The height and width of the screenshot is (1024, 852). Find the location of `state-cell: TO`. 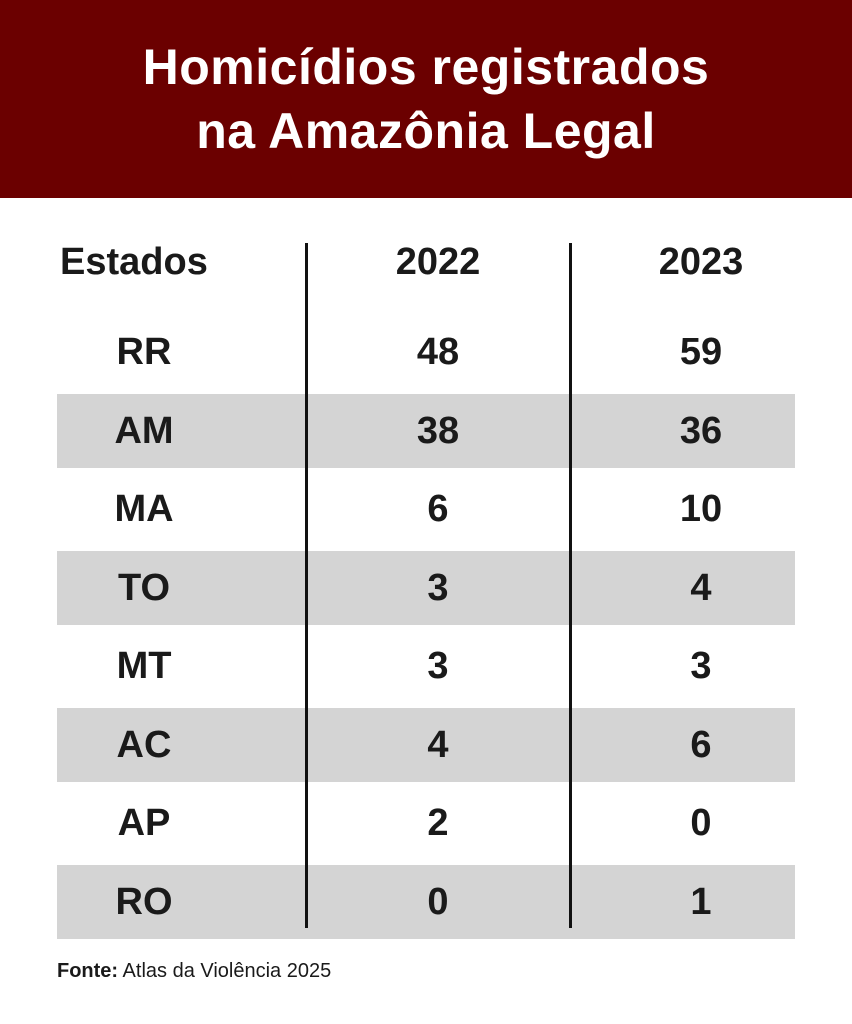

state-cell: TO is located at coordinates (144, 588).